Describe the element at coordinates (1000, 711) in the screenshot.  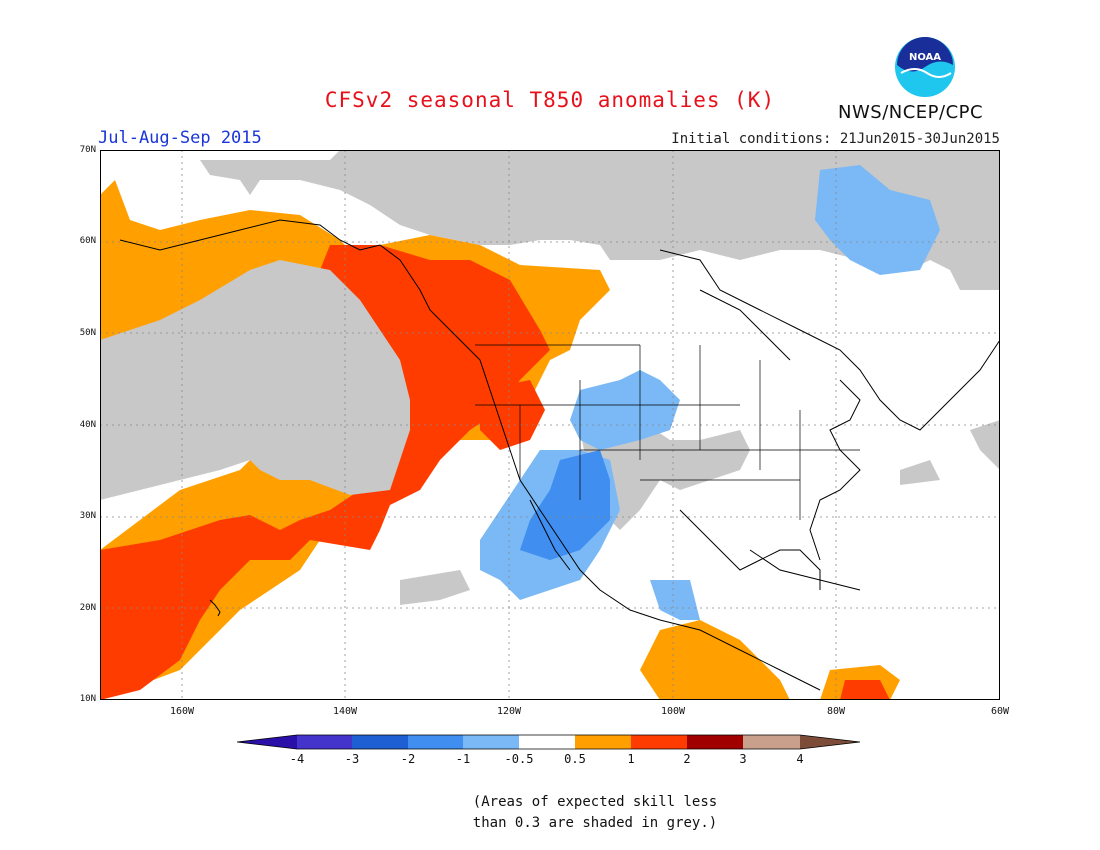
I see `lon-label-60w: 60W` at that location.